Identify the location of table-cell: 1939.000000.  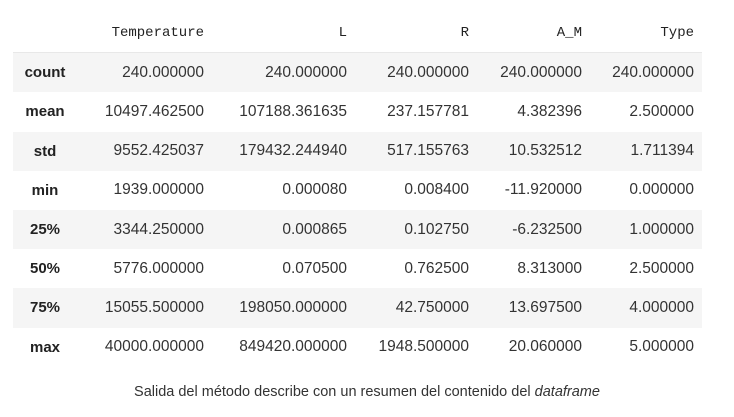
(158, 190).